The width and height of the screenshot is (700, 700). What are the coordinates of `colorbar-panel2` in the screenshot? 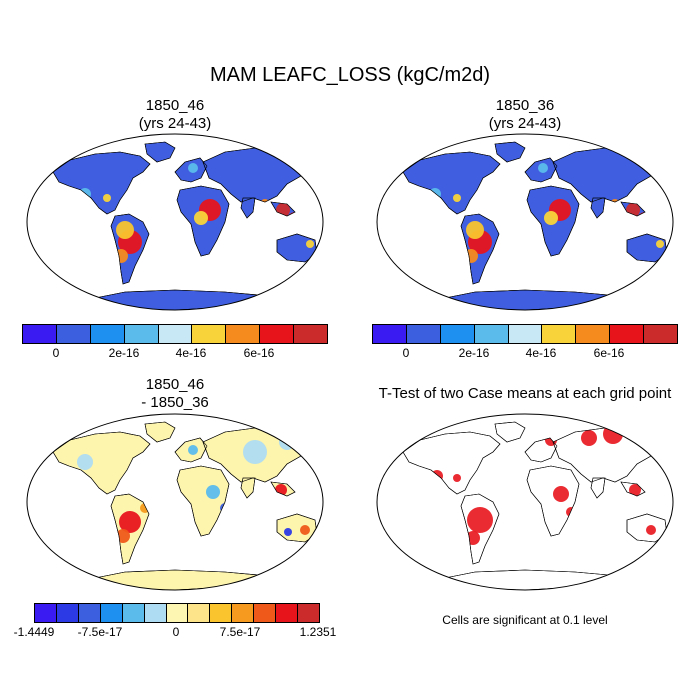 It's located at (525, 334).